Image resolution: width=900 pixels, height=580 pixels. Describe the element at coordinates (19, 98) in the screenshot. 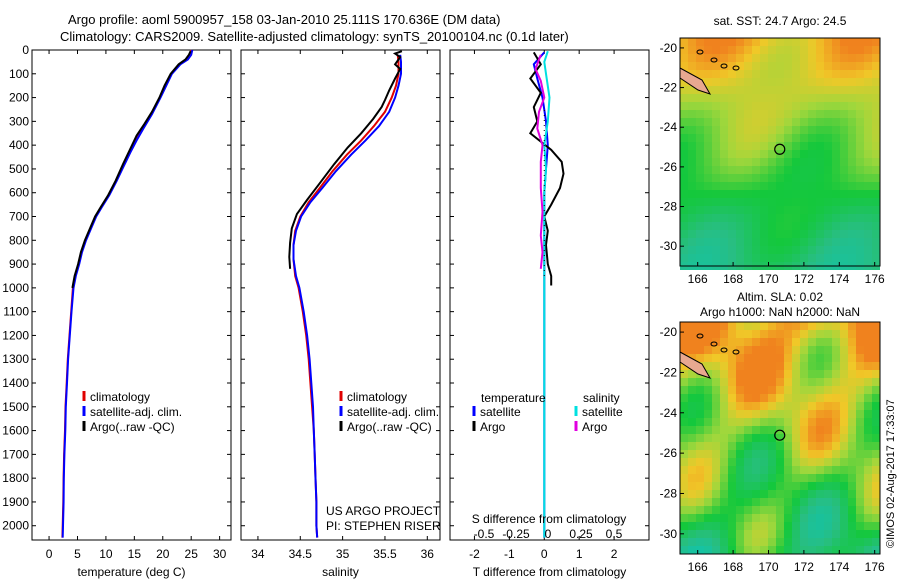

I see `y-tick-label: 200` at that location.